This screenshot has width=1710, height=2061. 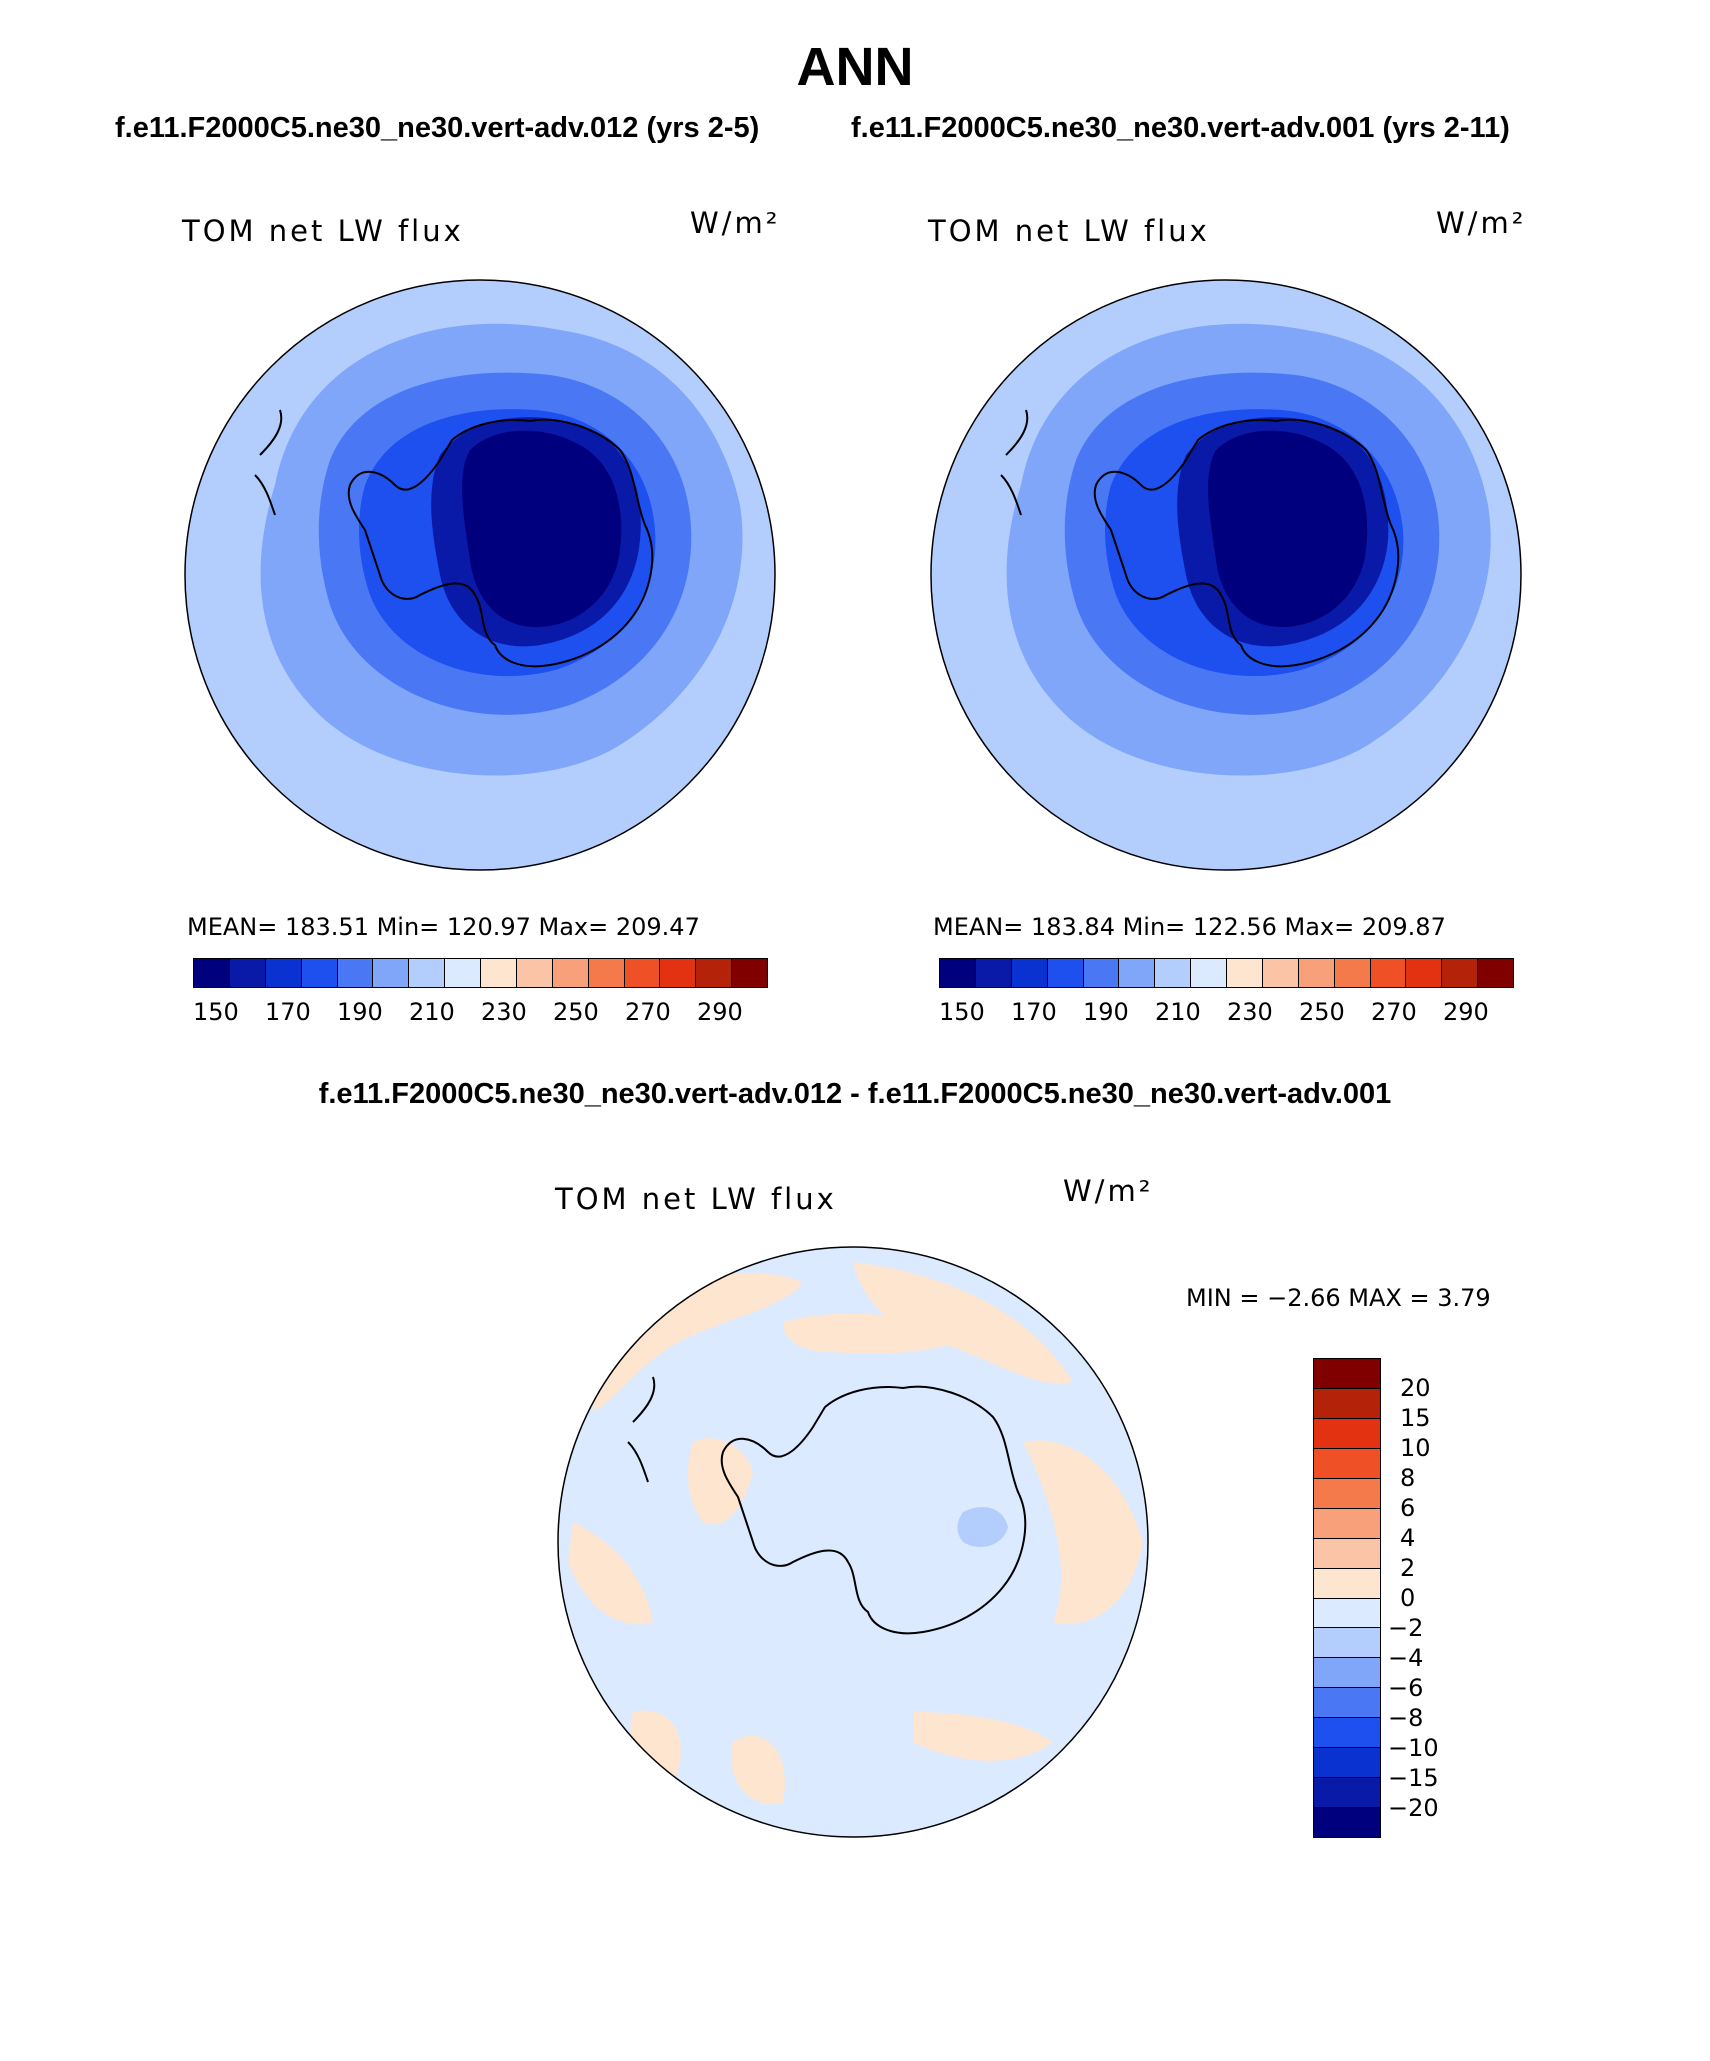 I want to click on diff-tick: 0, so click(x=1408, y=1598).